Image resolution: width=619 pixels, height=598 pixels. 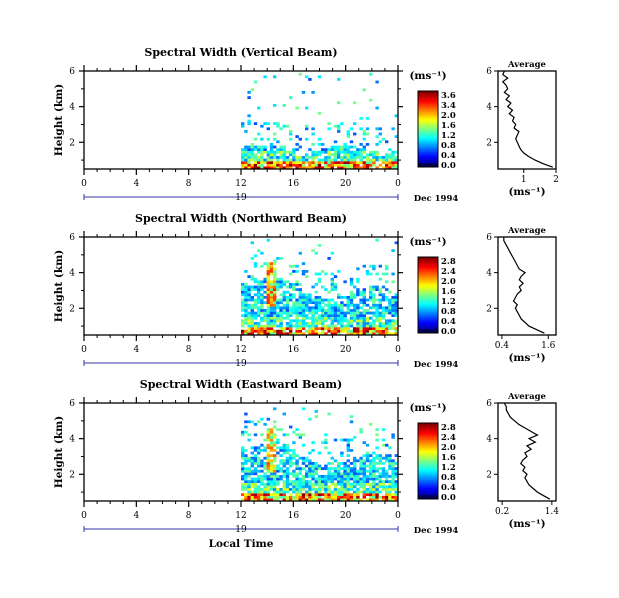 I want to click on colorbar-tick-label: 0.4, so click(x=448, y=488).